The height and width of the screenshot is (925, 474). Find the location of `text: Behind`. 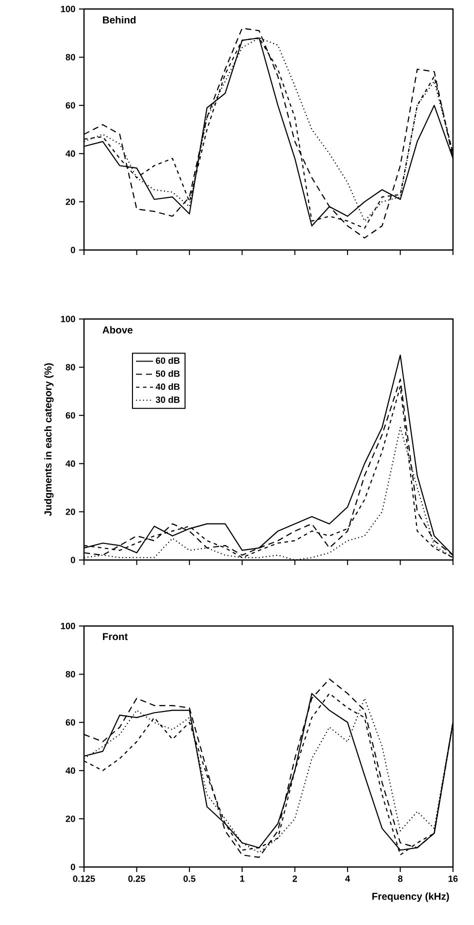

text: Behind is located at coordinates (119, 20).